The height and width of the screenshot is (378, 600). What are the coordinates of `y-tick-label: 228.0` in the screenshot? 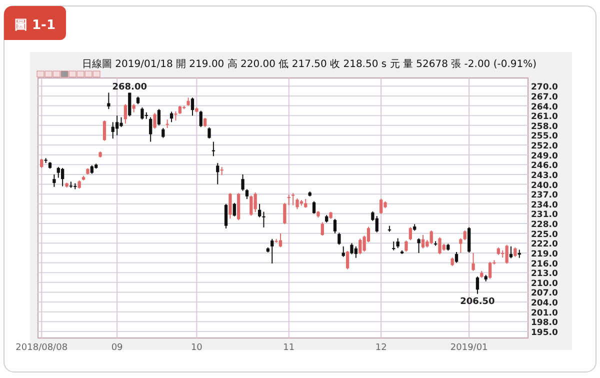 It's located at (544, 225).